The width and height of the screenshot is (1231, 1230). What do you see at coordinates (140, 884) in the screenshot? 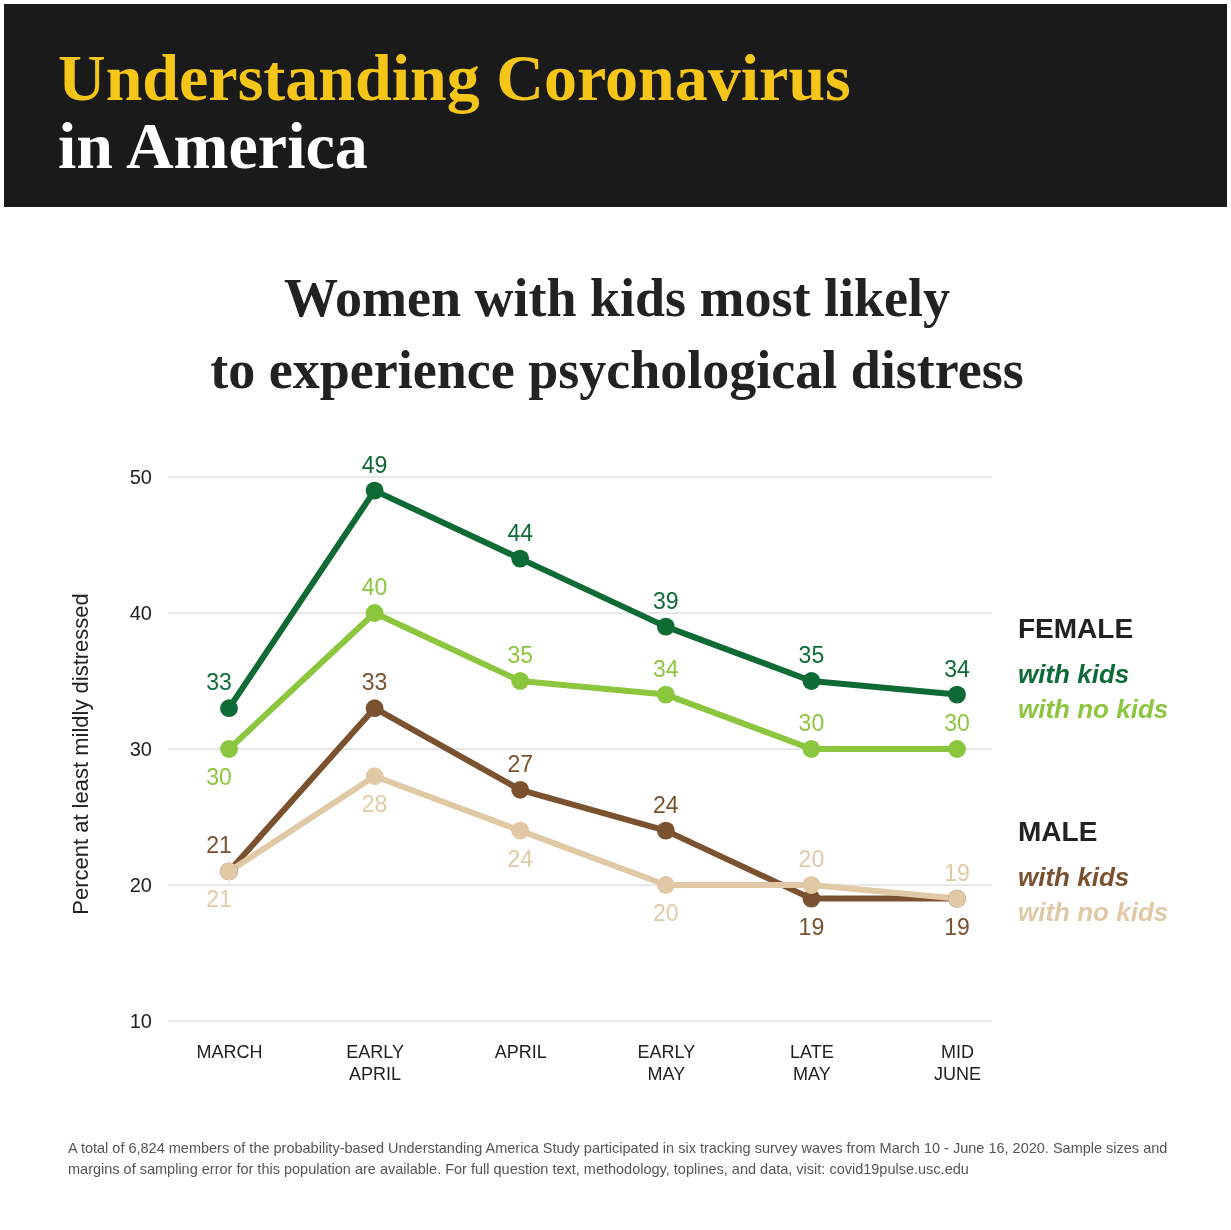
I see `y-tick-label: 20` at bounding box center [140, 884].